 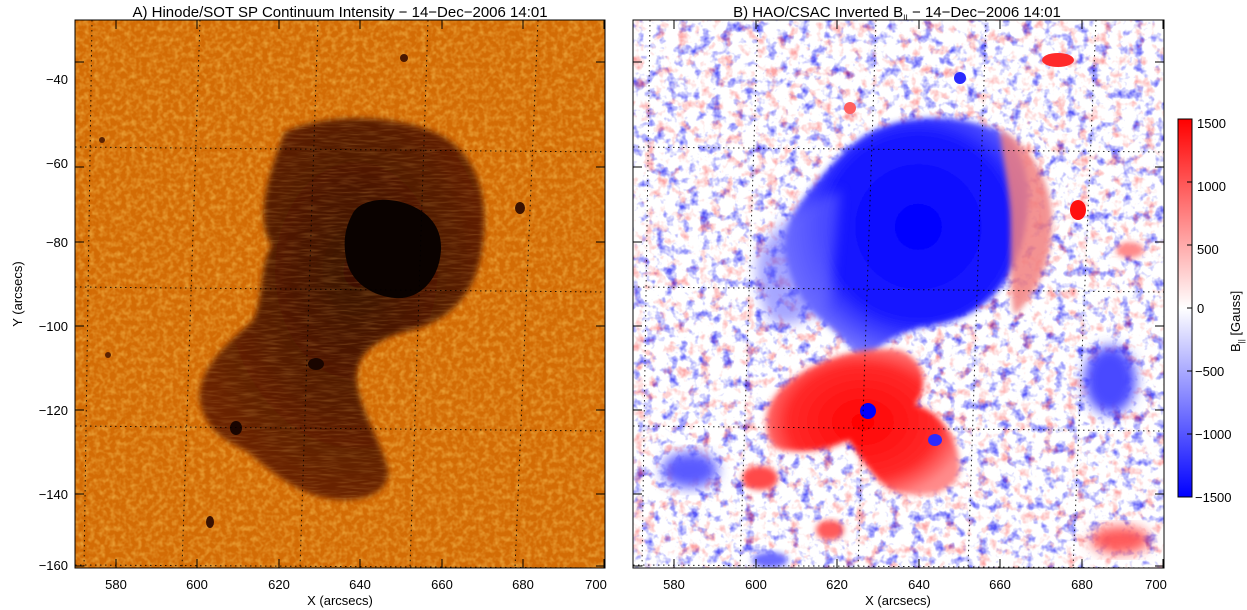 What do you see at coordinates (1211, 123) in the screenshot?
I see `colorbar-tick-label: 1500` at bounding box center [1211, 123].